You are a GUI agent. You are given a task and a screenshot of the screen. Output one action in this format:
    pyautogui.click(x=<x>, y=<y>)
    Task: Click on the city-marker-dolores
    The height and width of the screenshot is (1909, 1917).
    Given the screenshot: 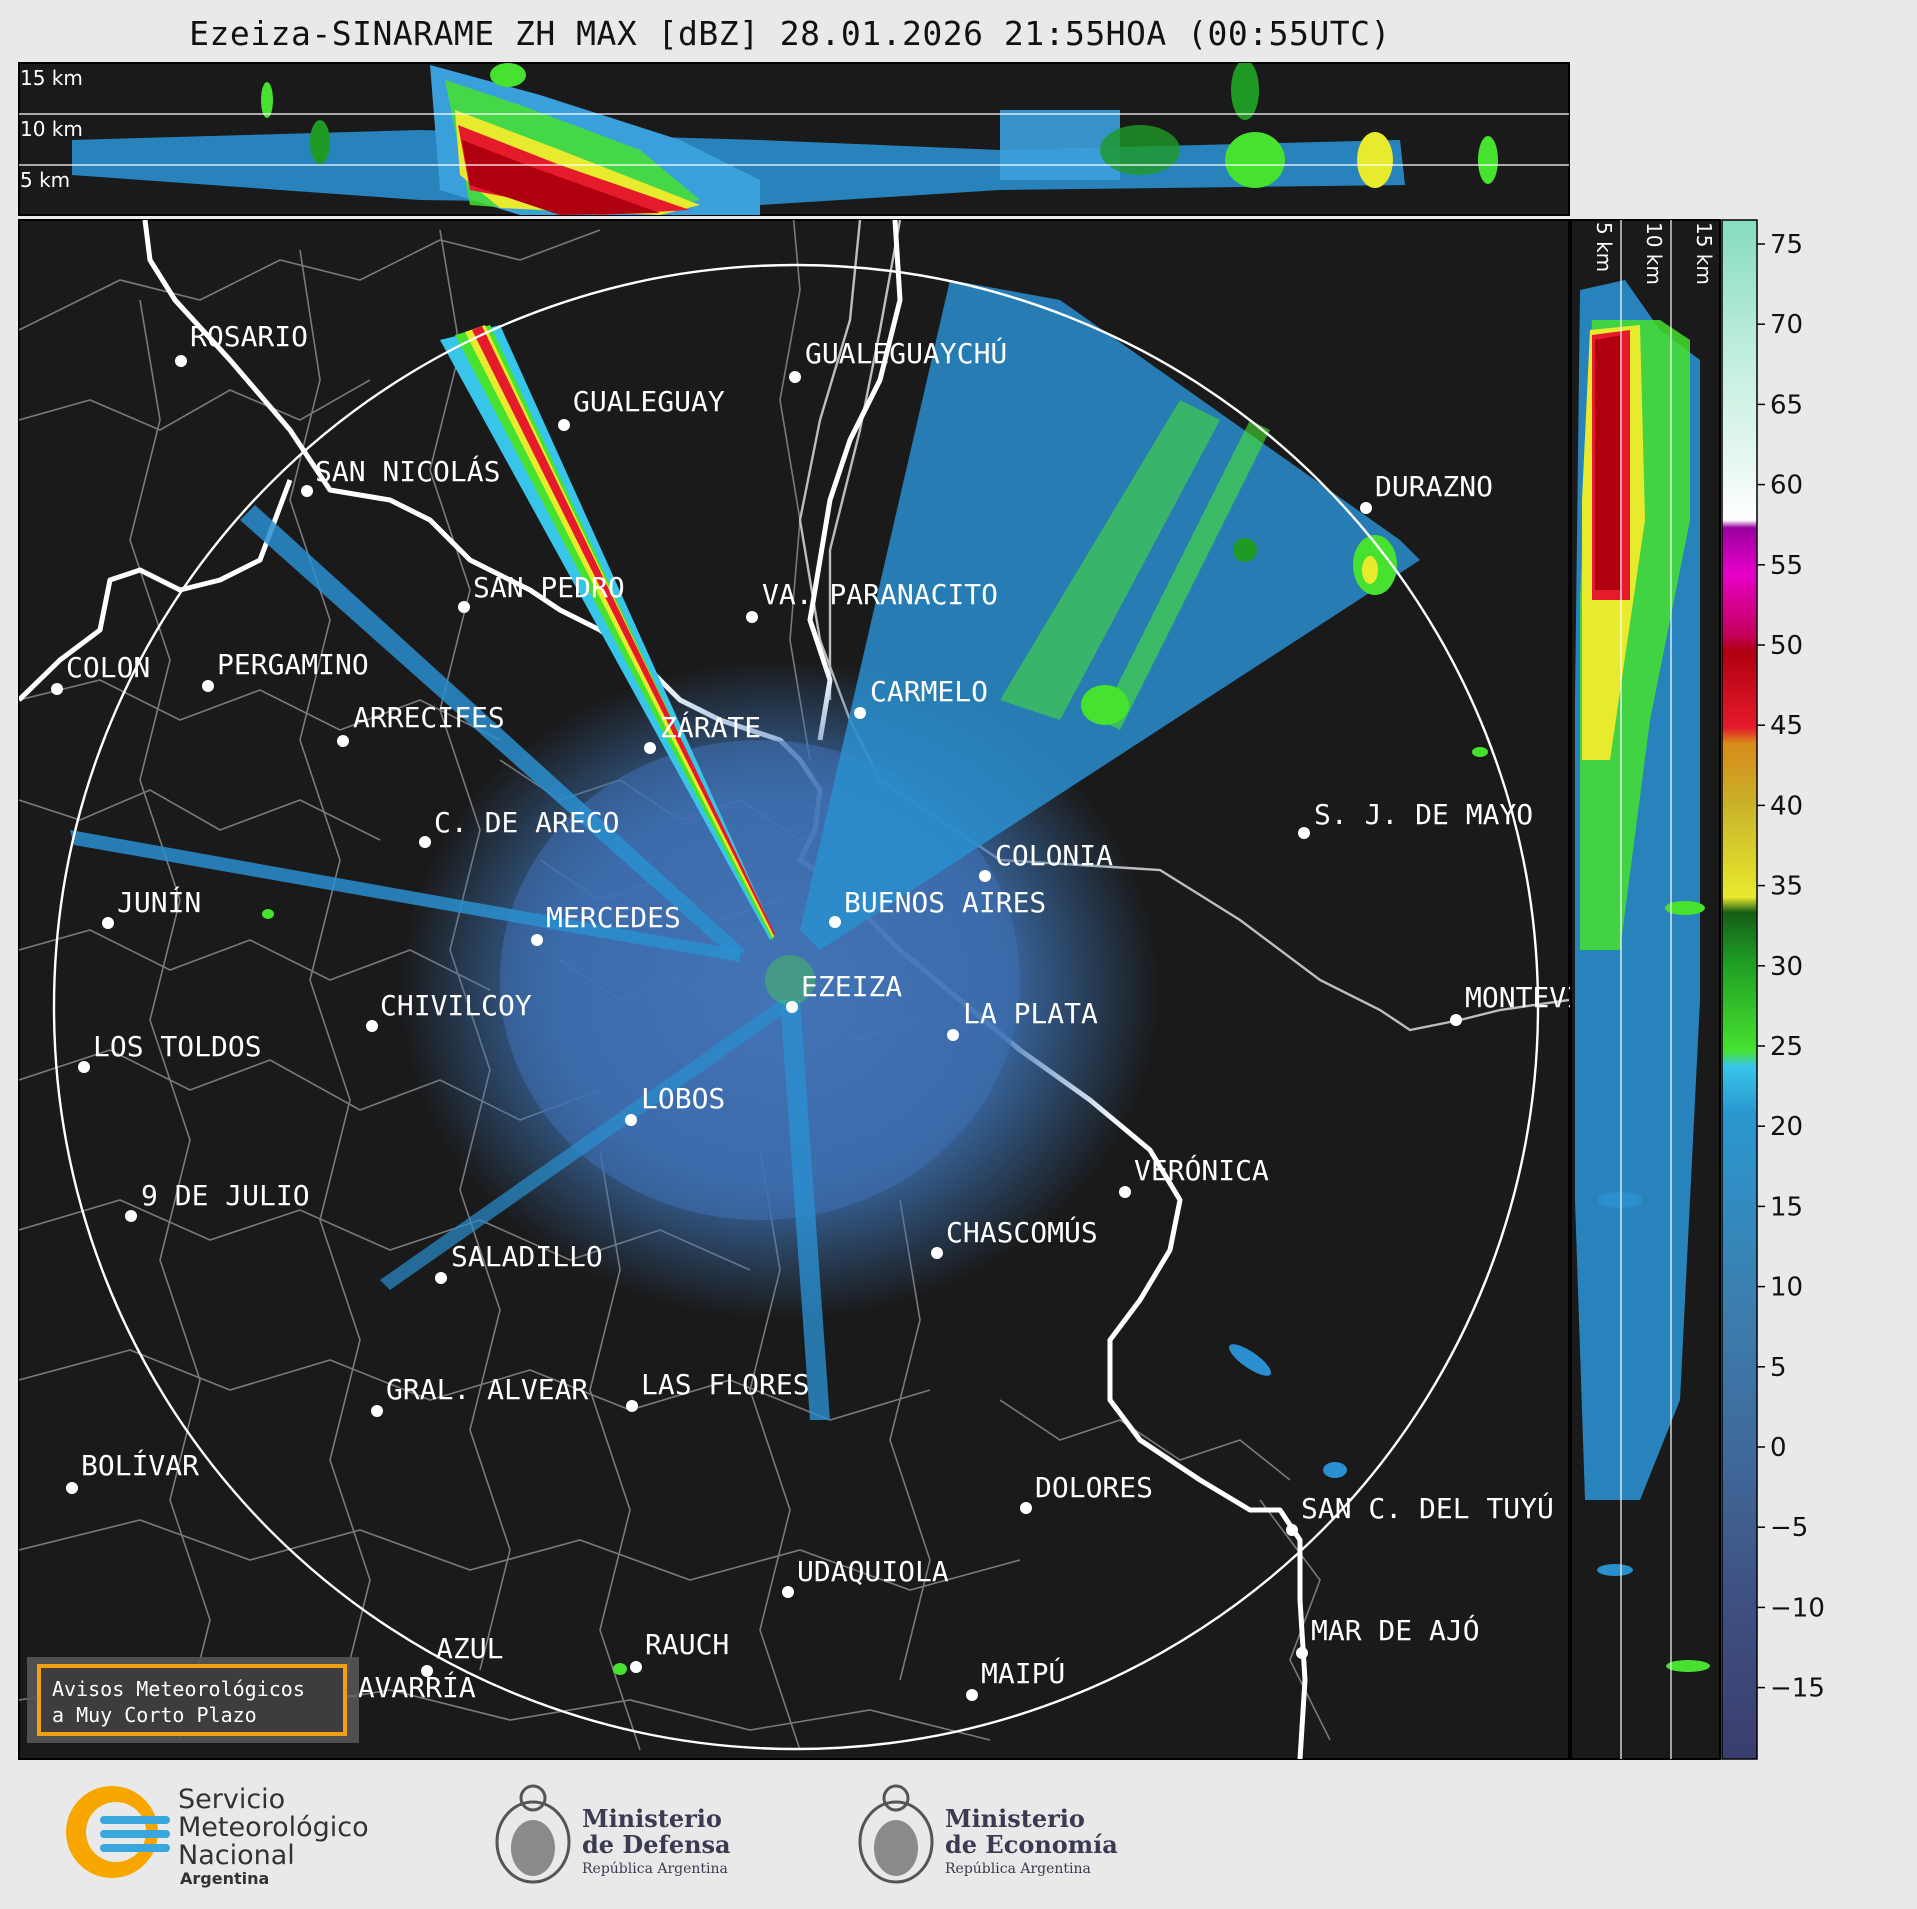 What is the action you would take?
    pyautogui.click(x=1026, y=1508)
    